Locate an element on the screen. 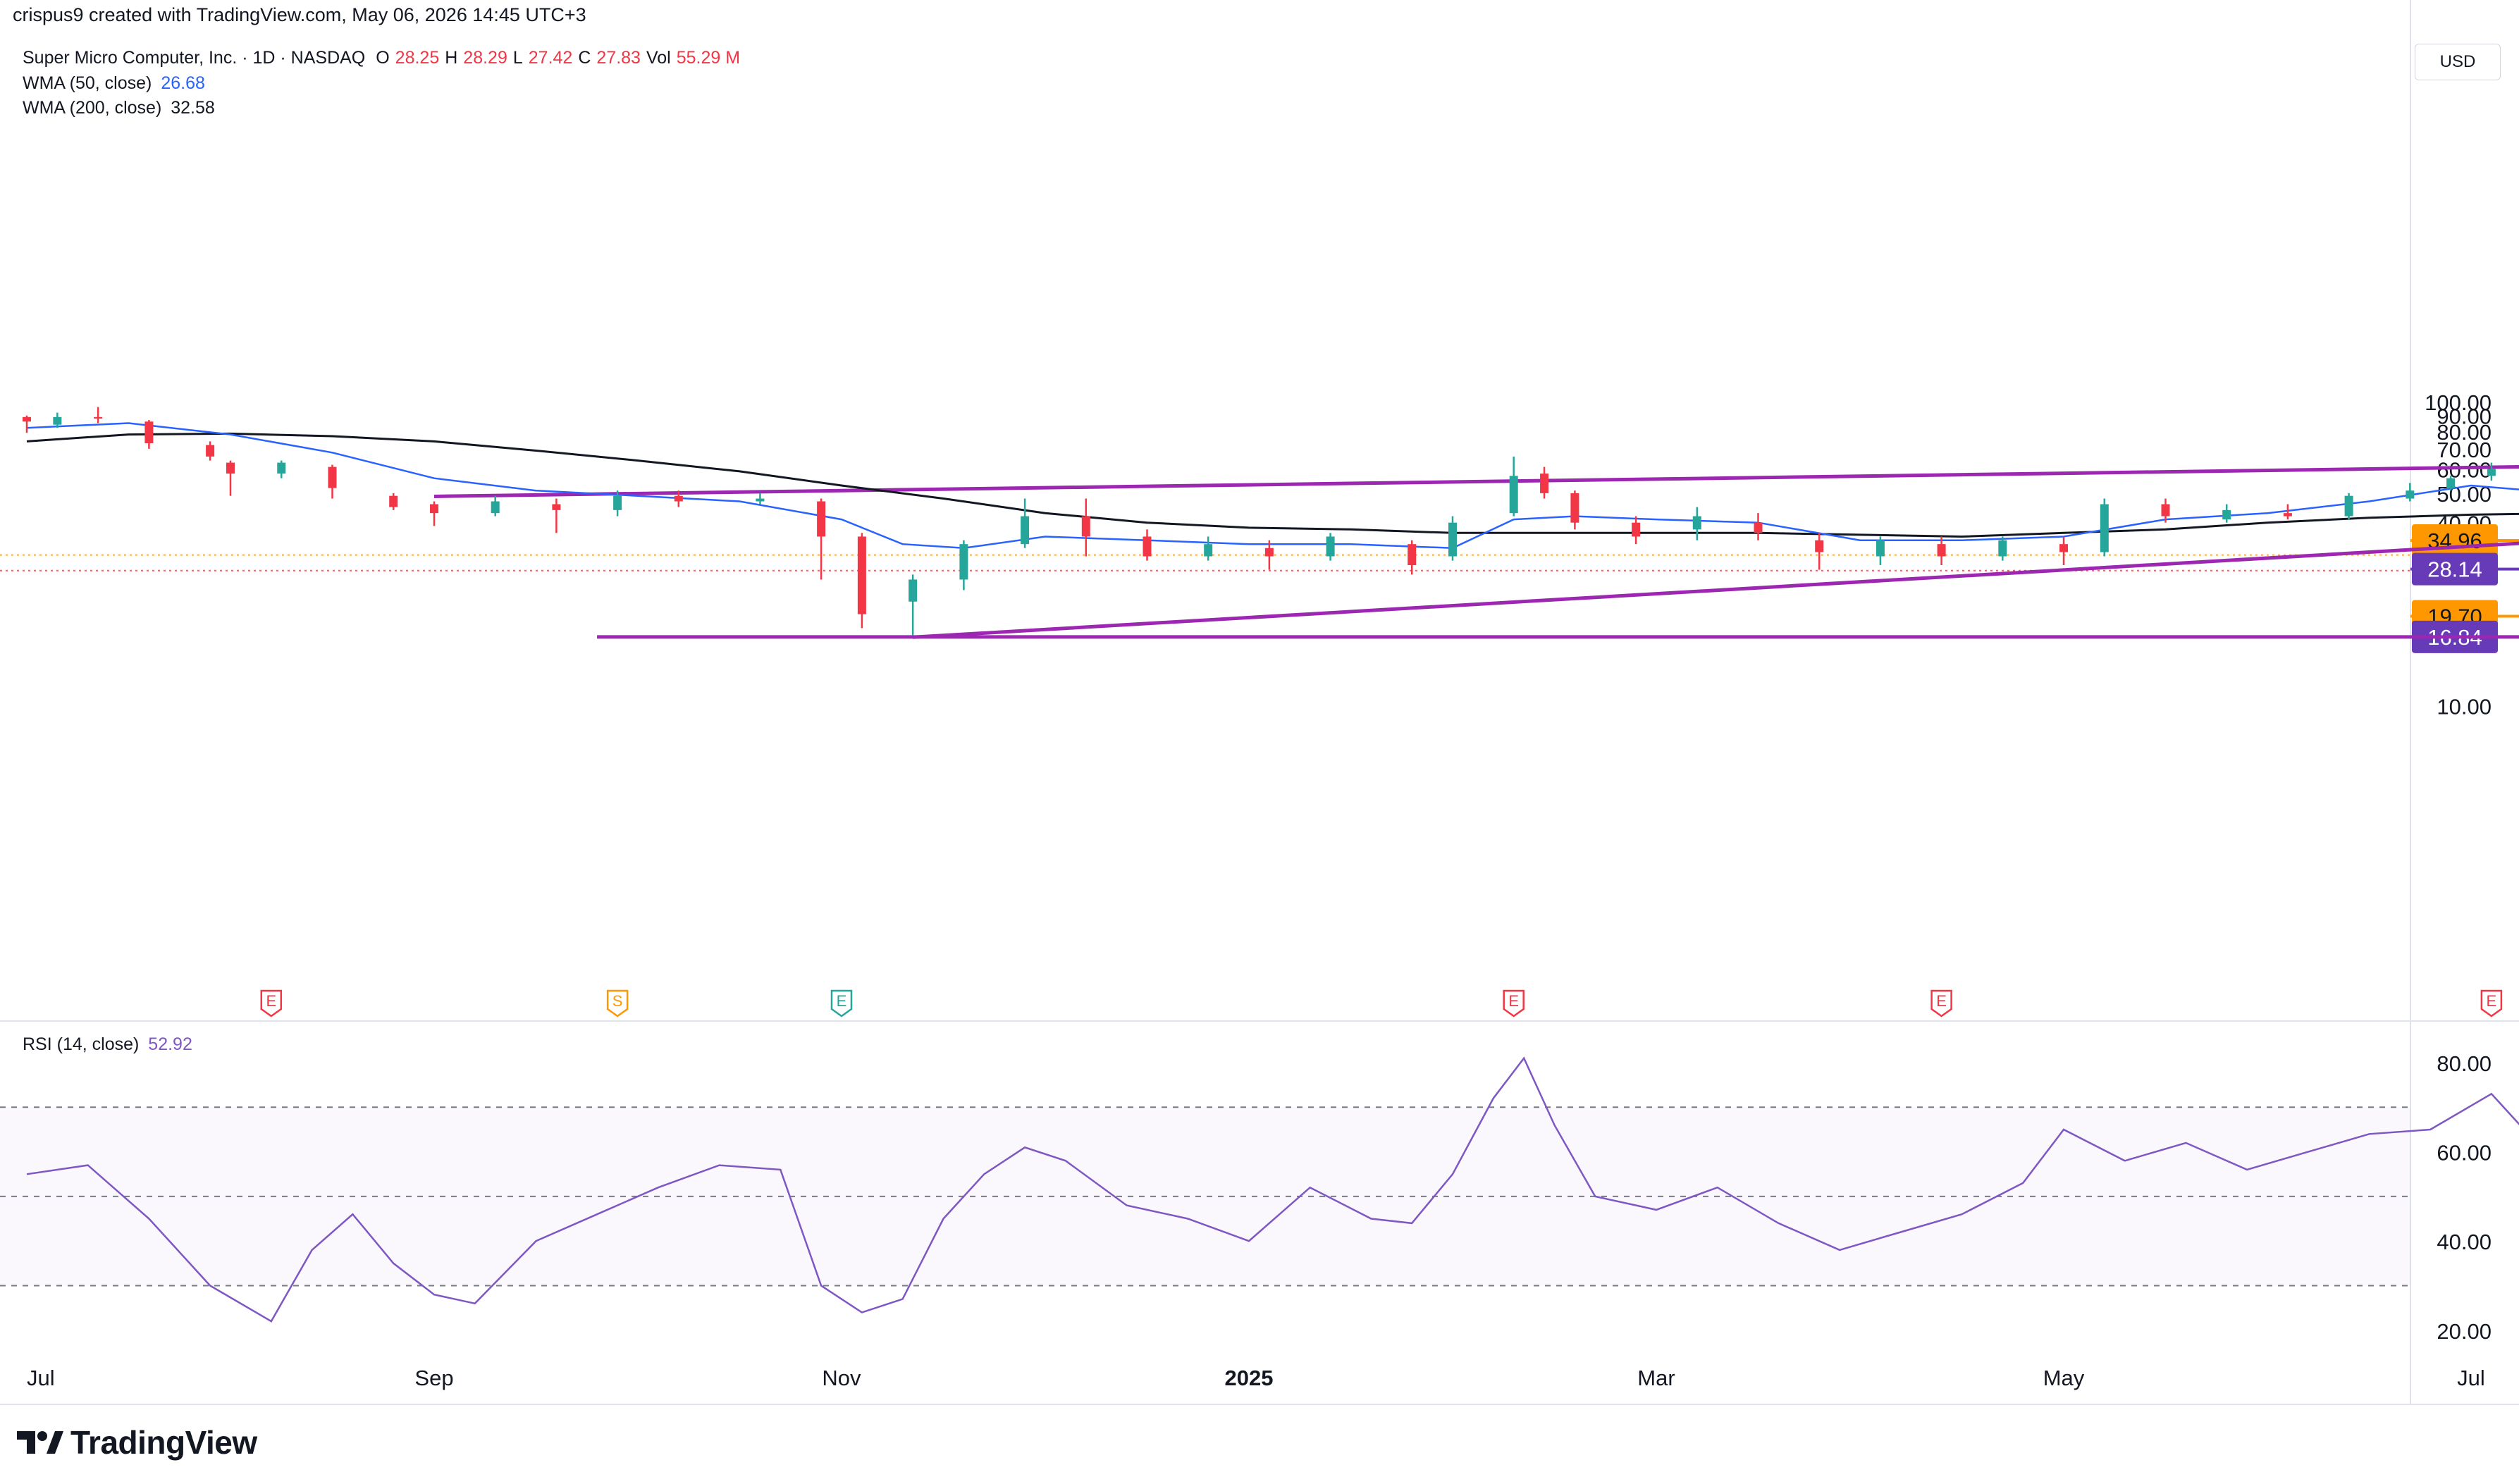  time-axis-label: Mar is located at coordinates (1656, 1378).